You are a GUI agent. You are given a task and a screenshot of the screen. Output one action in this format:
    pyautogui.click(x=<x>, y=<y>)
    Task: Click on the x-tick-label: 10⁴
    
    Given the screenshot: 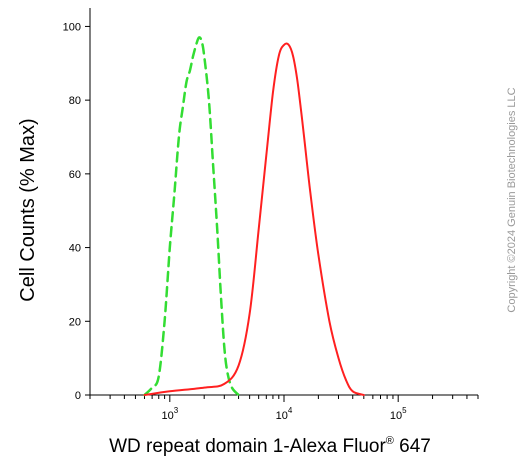 What is the action you would take?
    pyautogui.click(x=284, y=414)
    